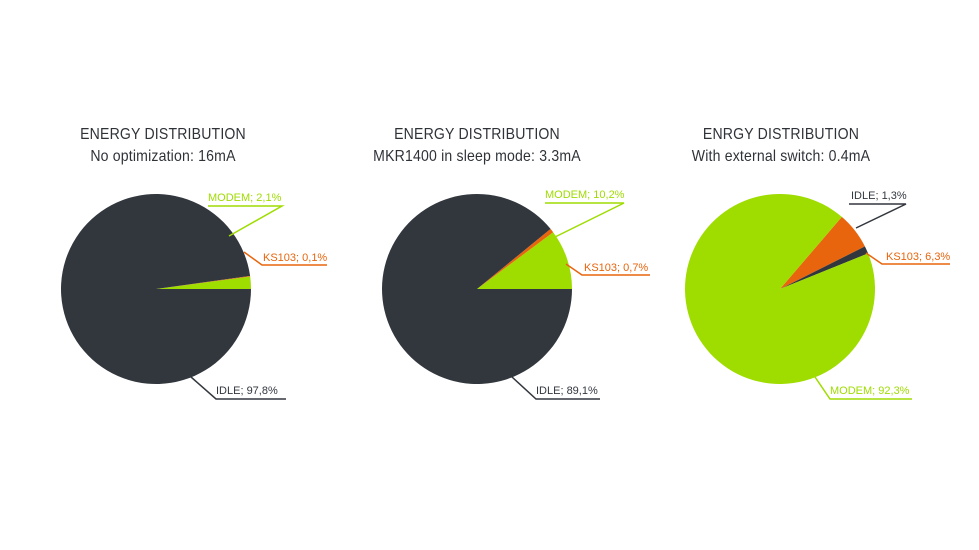 The width and height of the screenshot is (979, 550). I want to click on data-label-ks103: KS103; 6,3%, so click(918, 257).